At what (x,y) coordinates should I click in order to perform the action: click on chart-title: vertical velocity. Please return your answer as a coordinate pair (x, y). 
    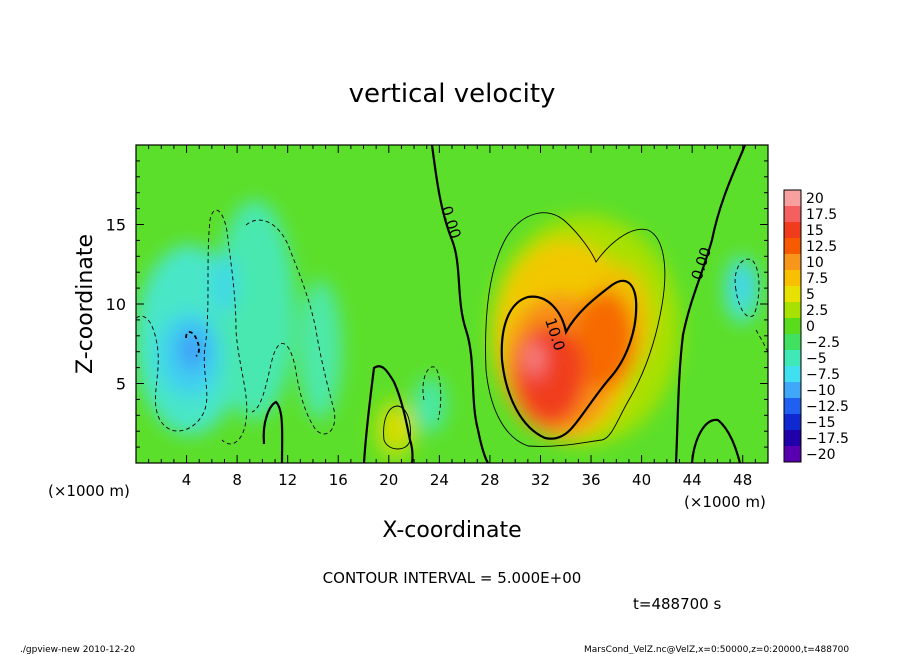
    Looking at the image, I should click on (452, 94).